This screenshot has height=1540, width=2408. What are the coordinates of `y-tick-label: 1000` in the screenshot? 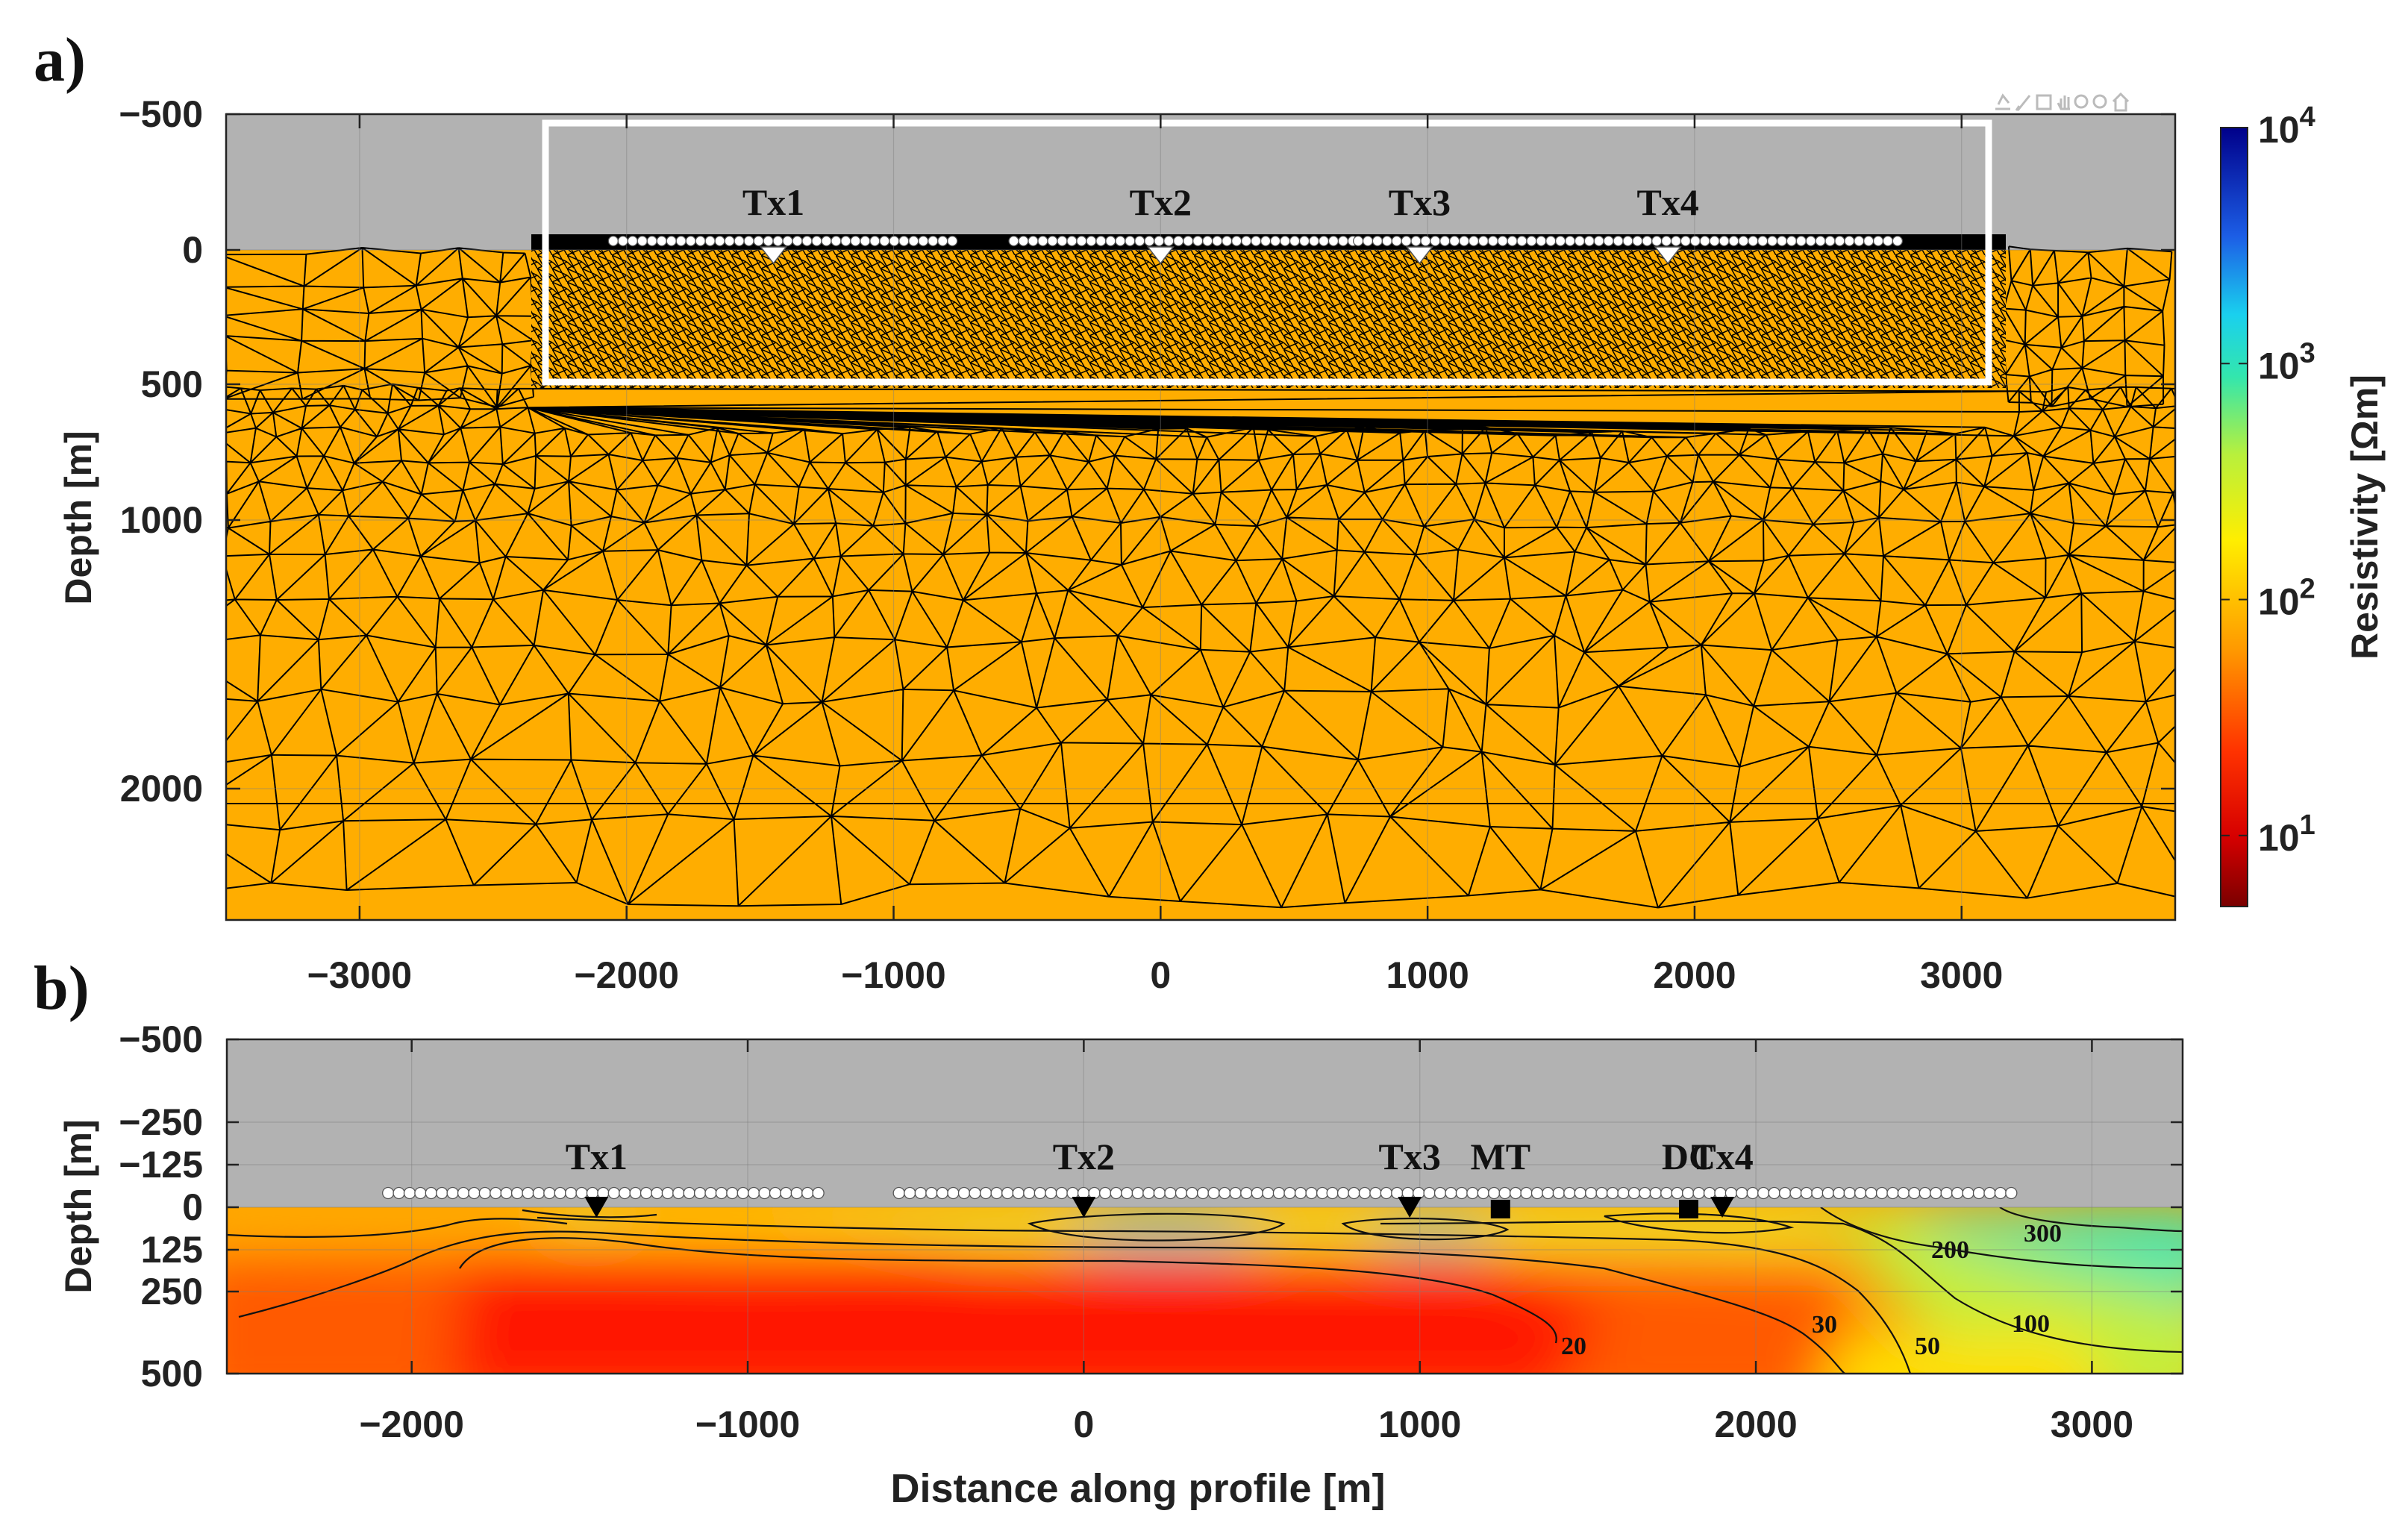 It's located at (161, 520).